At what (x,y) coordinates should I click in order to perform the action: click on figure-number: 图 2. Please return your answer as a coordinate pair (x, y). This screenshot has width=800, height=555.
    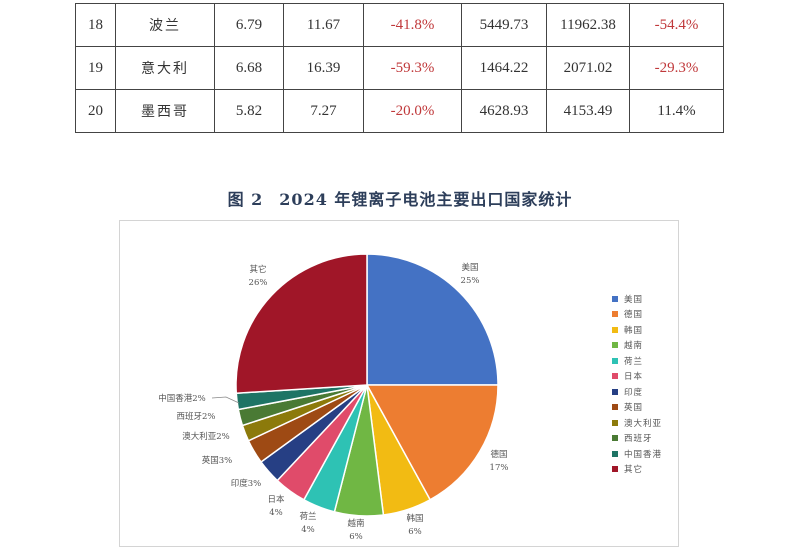
    Looking at the image, I should click on (245, 199).